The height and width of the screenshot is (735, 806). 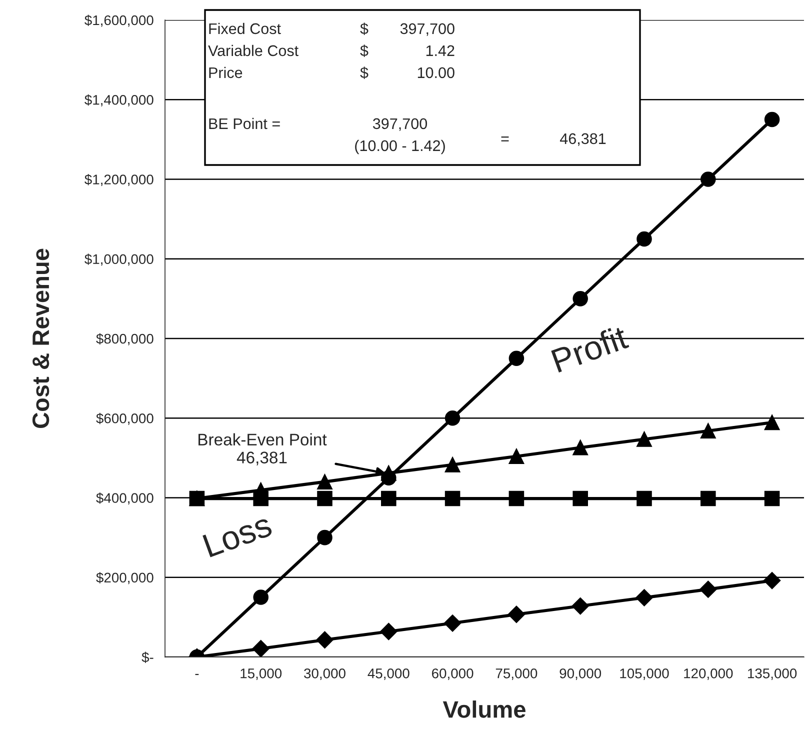 What do you see at coordinates (125, 339) in the screenshot?
I see `y-tick-label: $800,000` at bounding box center [125, 339].